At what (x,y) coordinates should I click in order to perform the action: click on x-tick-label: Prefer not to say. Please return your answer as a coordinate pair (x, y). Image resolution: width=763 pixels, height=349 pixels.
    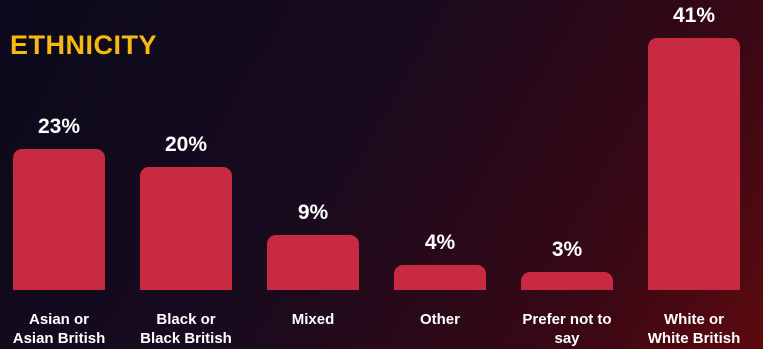
    Looking at the image, I should click on (567, 329).